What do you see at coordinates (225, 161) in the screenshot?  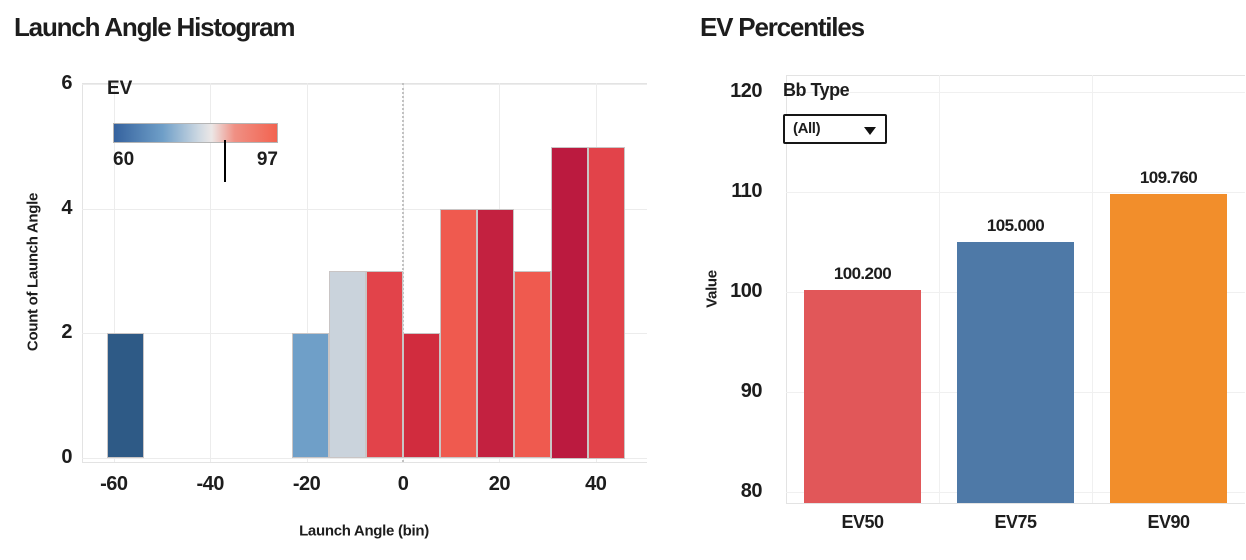 I see `ev-gradient-marker` at bounding box center [225, 161].